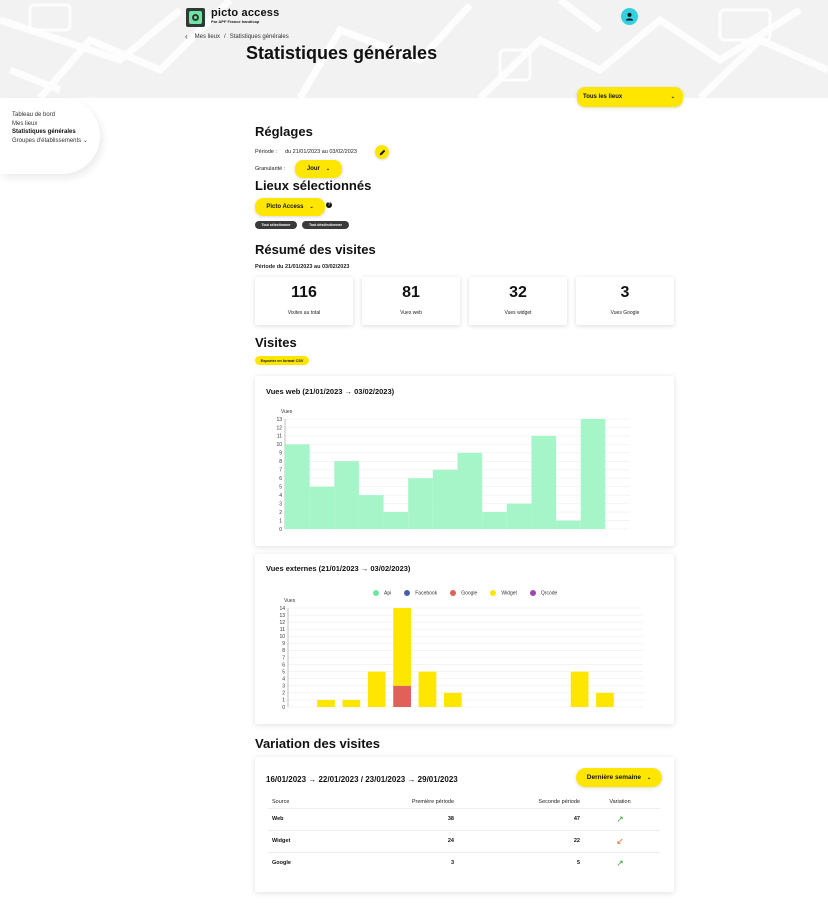 The height and width of the screenshot is (903, 828). Describe the element at coordinates (321, 152) in the screenshot. I see `period-value: du 21/01/2023 au 03/02/2023` at that location.